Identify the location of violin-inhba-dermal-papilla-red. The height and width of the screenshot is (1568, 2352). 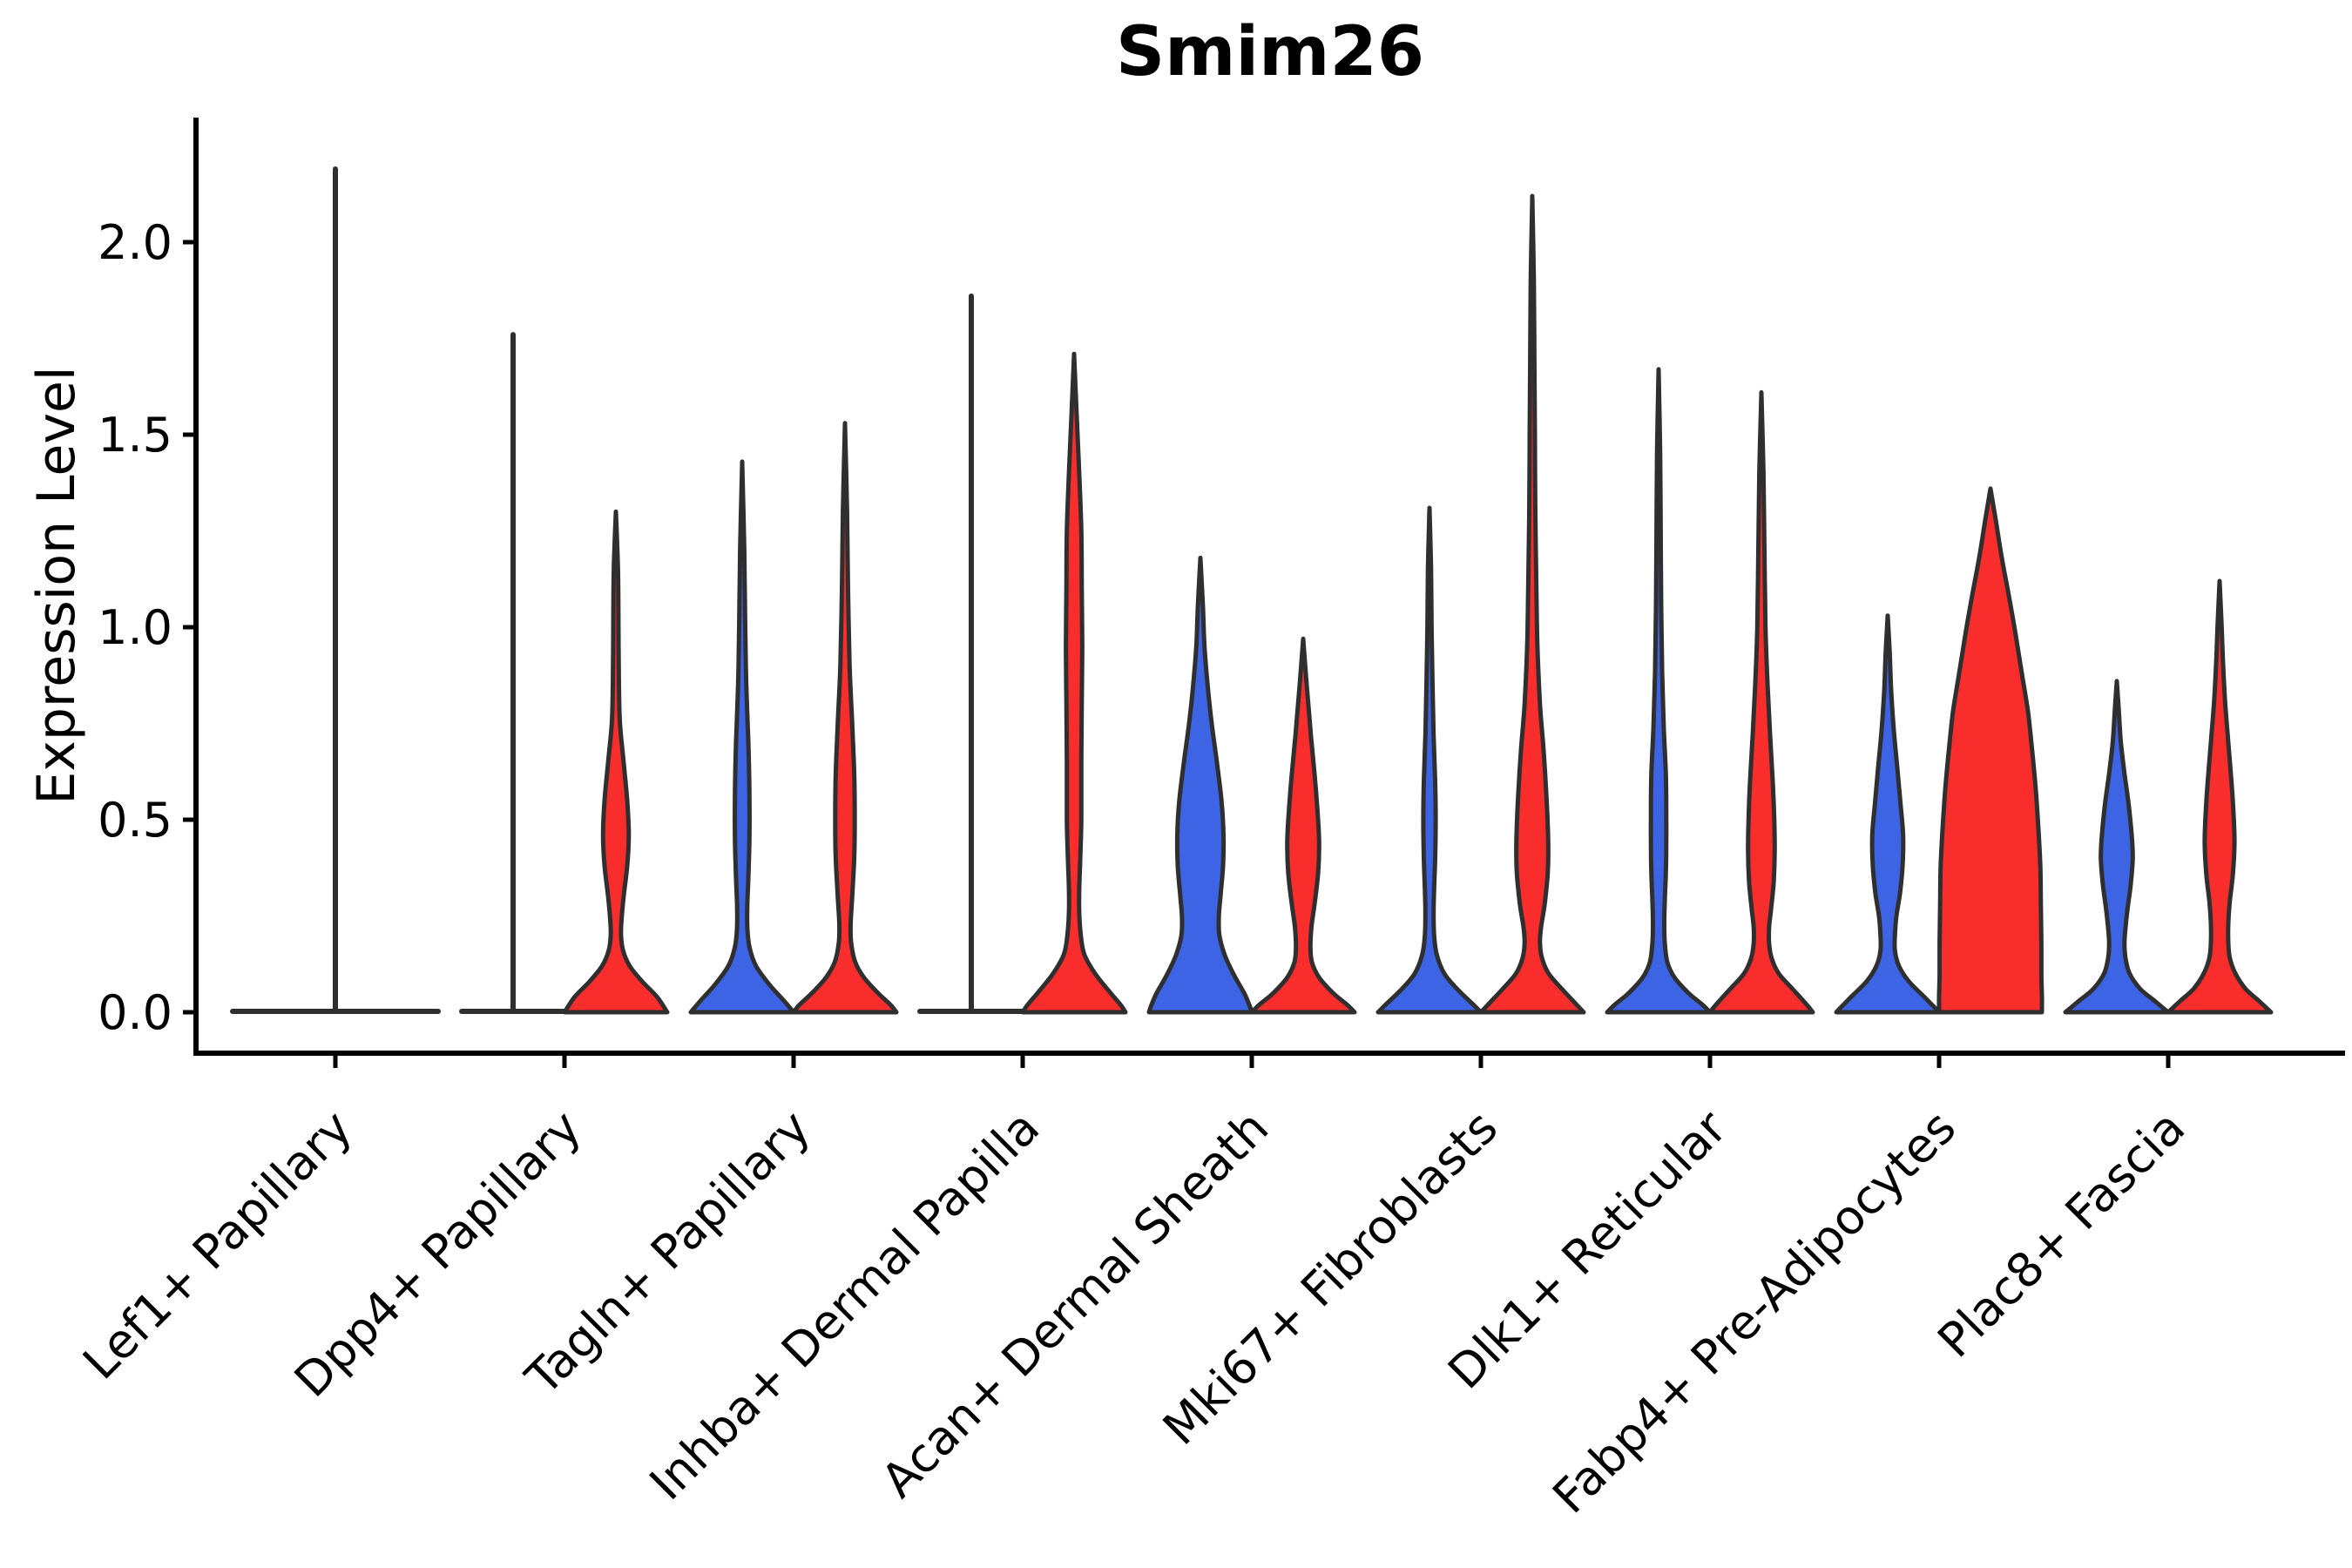
(1074, 683).